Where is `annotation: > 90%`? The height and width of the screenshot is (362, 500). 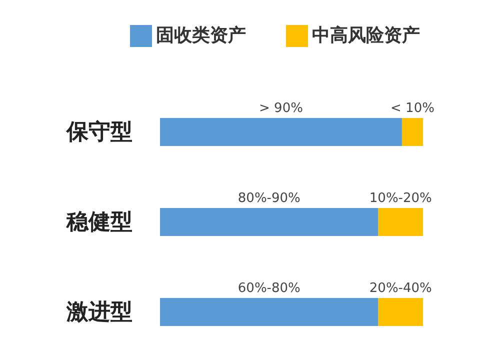
annotation: > 90% is located at coordinates (281, 108).